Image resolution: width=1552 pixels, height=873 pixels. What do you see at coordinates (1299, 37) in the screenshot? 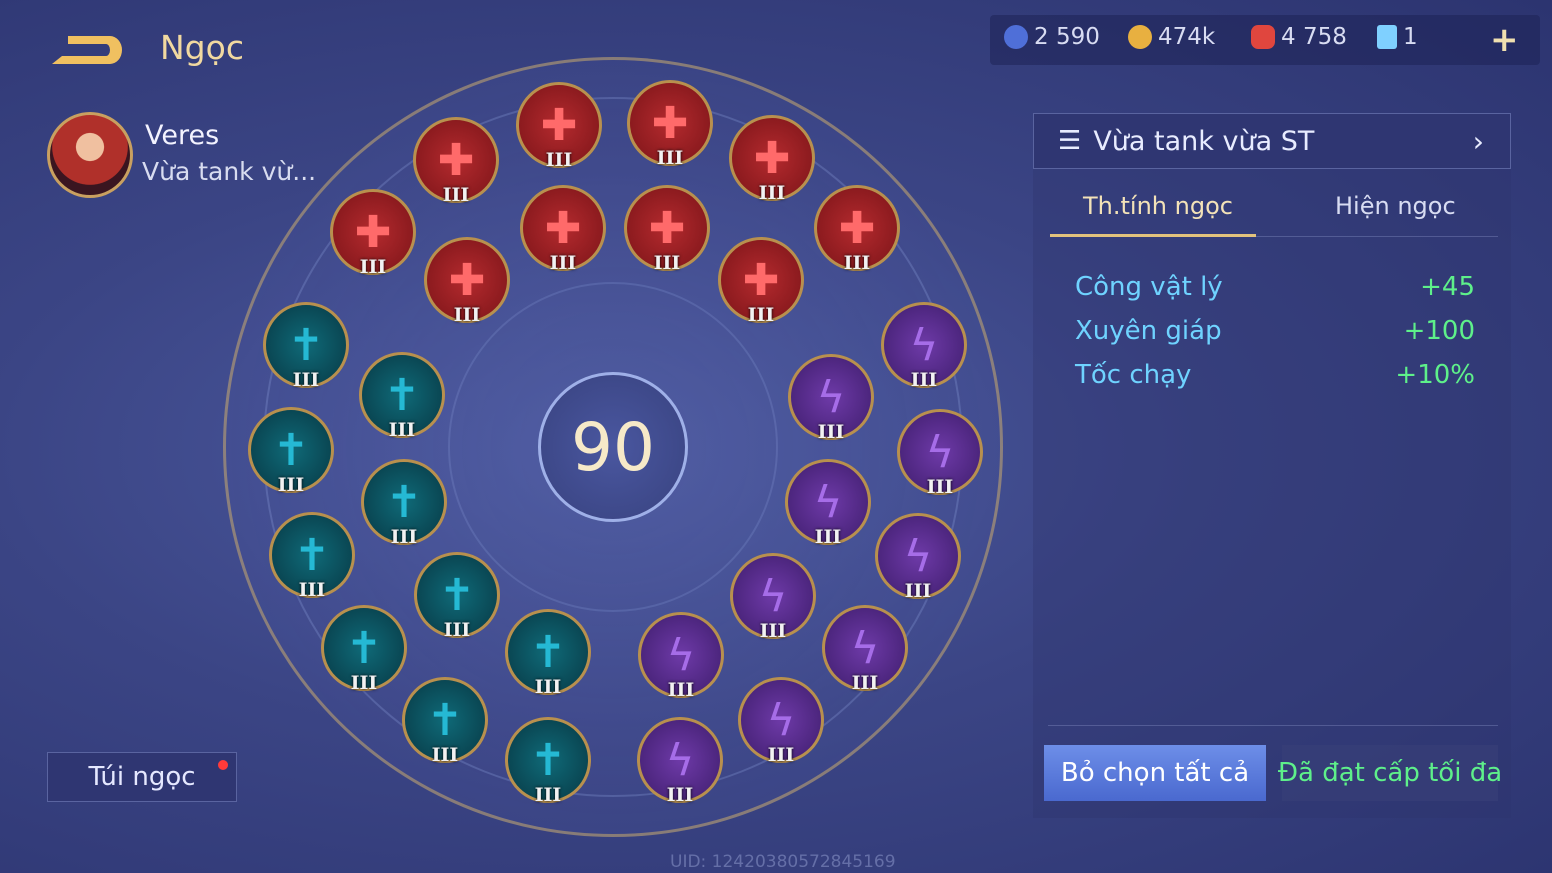
I see `currency-red: 4 758` at bounding box center [1299, 37].